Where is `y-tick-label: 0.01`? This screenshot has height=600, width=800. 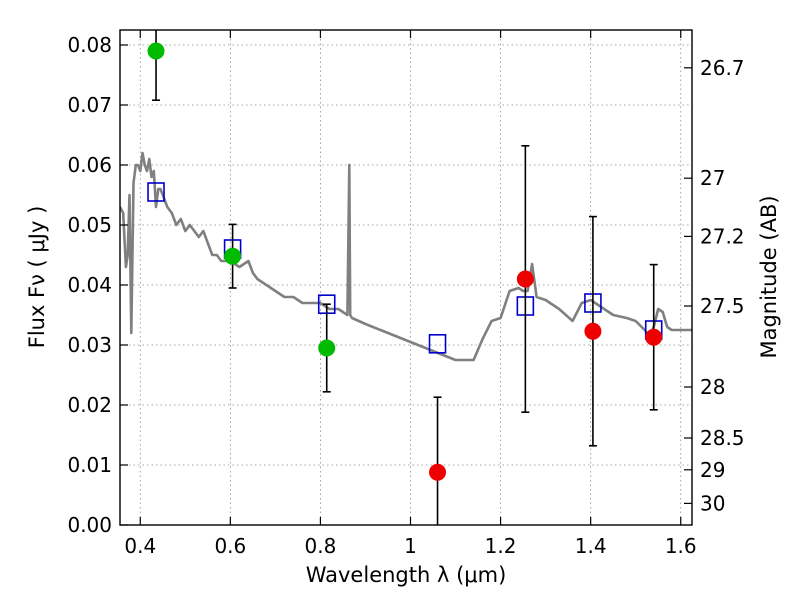 y-tick-label: 0.01 is located at coordinates (89, 465).